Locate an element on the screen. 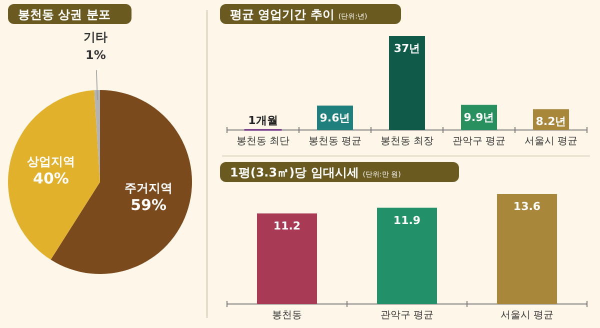  chart-title: 봉천동 상권 분포 is located at coordinates (64, 15).